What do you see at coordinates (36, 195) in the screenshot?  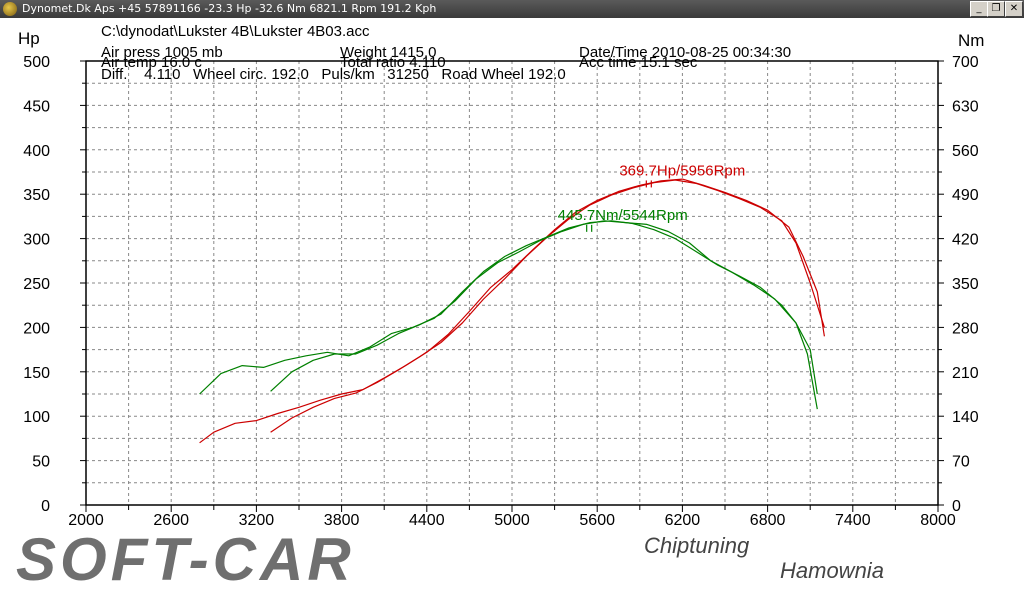 I see `y-left-tick-label: 350` at bounding box center [36, 195].